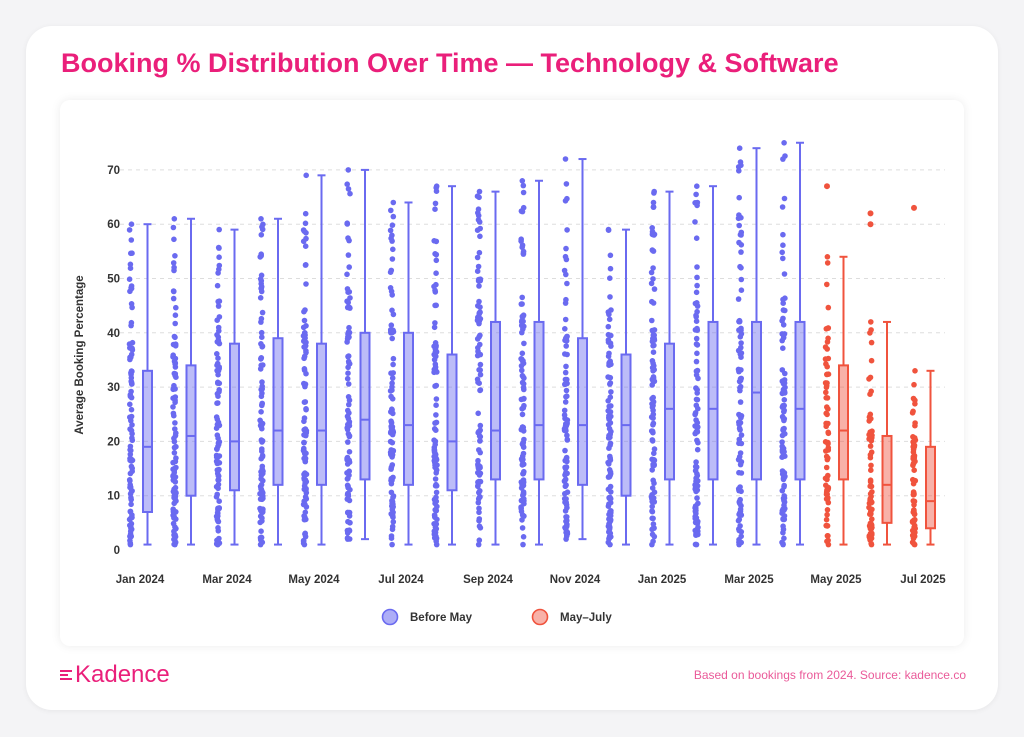 The image size is (1024, 737). I want to click on x-tick-label: Jul 2025, so click(923, 580).